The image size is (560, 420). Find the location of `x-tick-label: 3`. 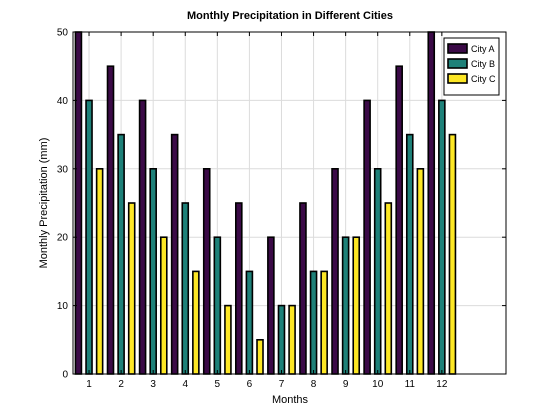

x-tick-label: 3 is located at coordinates (153, 384).